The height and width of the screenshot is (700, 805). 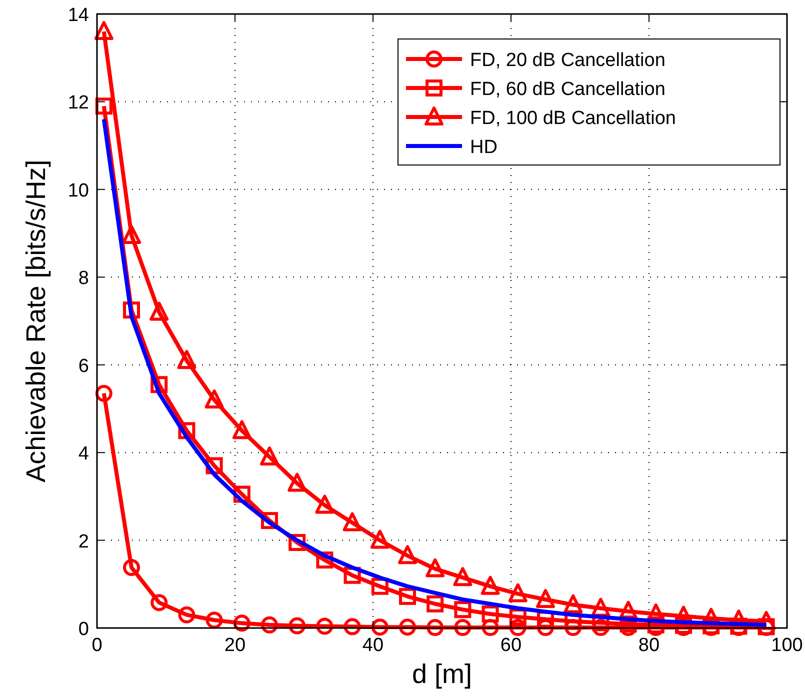 What do you see at coordinates (83, 366) in the screenshot?
I see `y-tick-label: 6` at bounding box center [83, 366].